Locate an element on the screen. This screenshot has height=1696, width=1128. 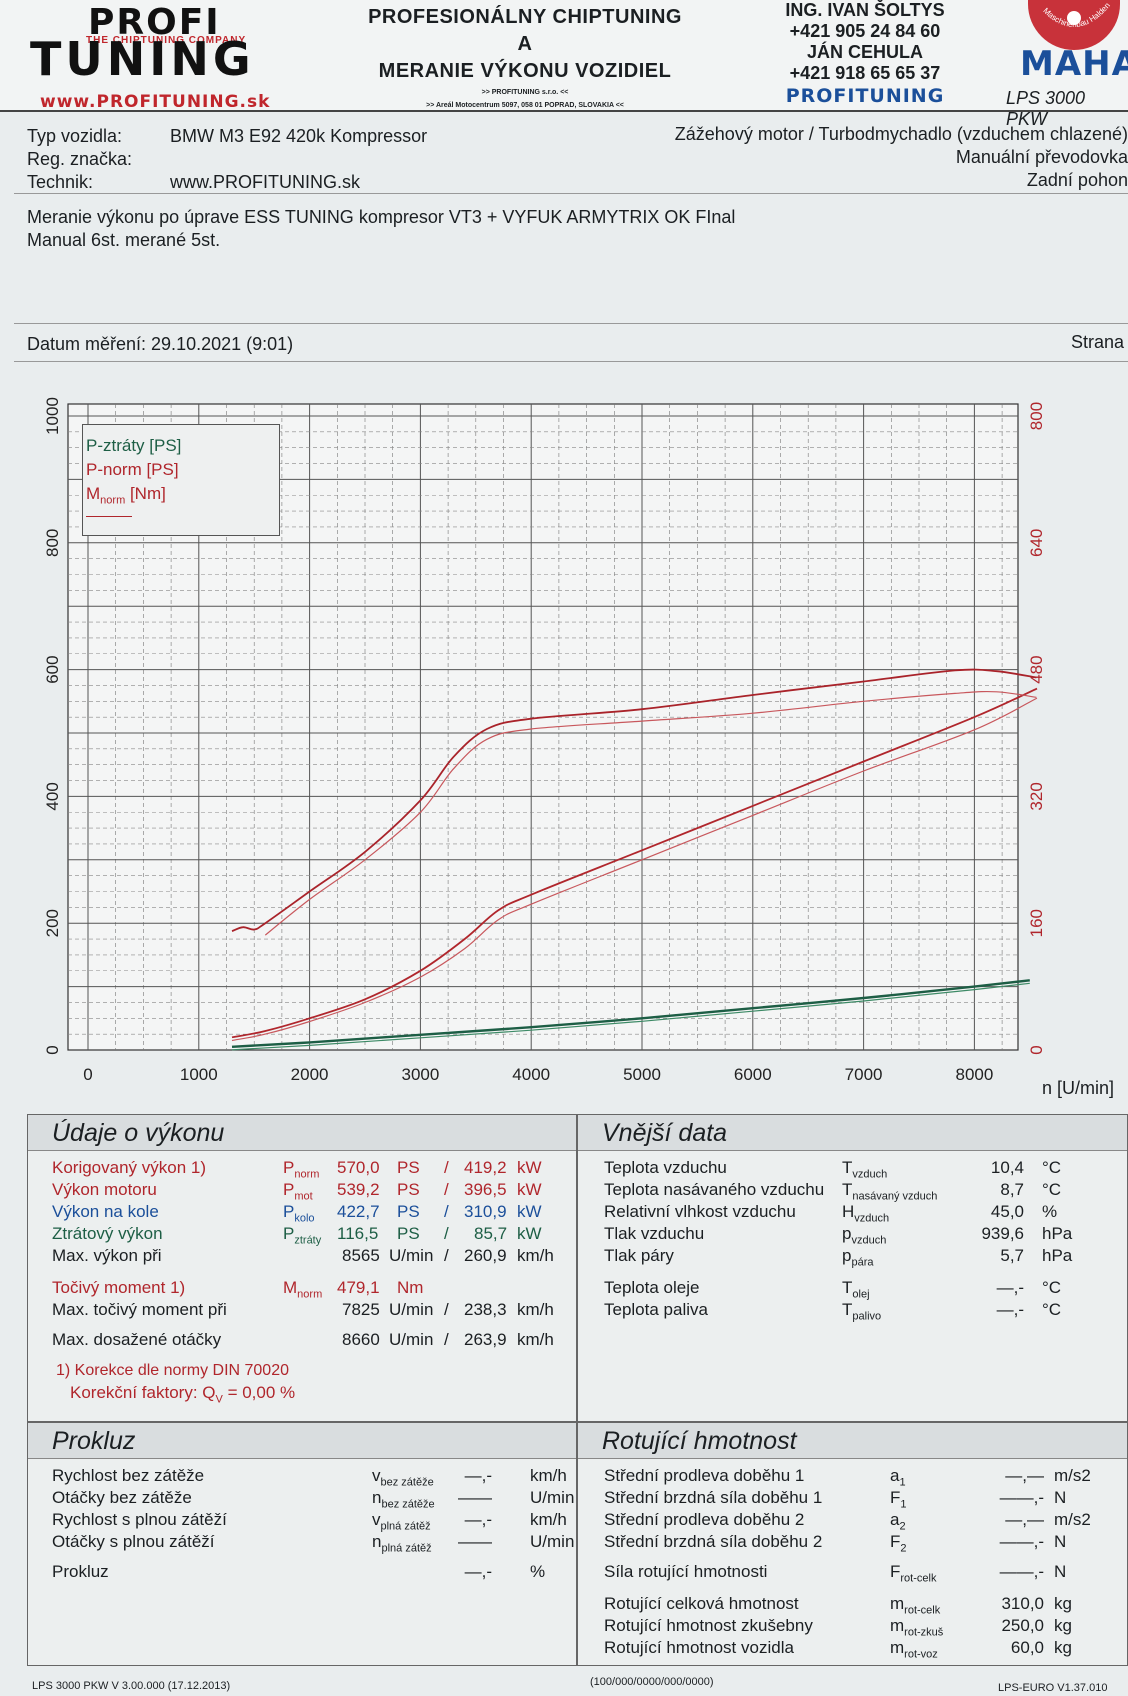
maha-logo: Maschinenbau Haldenwang MAHA is located at coordinates (1074, 42).